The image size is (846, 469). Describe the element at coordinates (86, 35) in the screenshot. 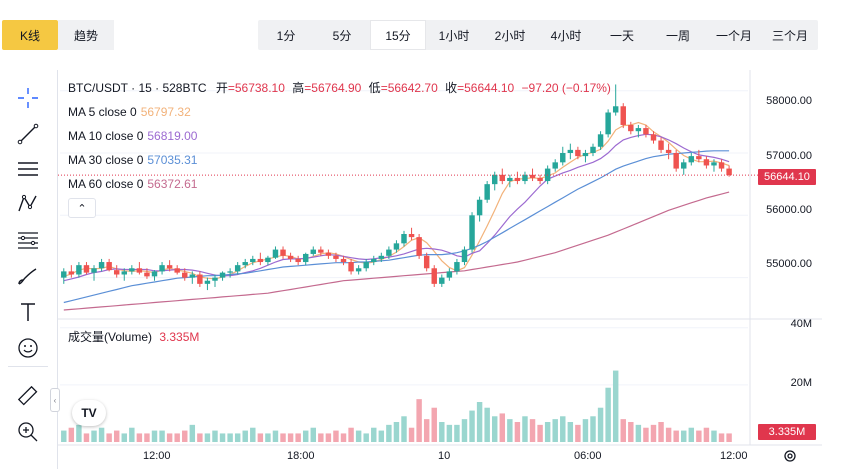

I see `tab-trend: 趋势` at that location.